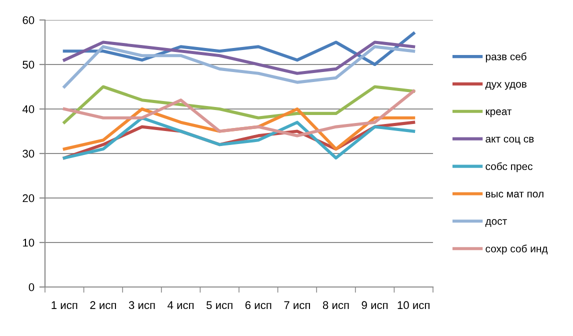  I want to click on y-tick-label: 20, so click(28, 198).